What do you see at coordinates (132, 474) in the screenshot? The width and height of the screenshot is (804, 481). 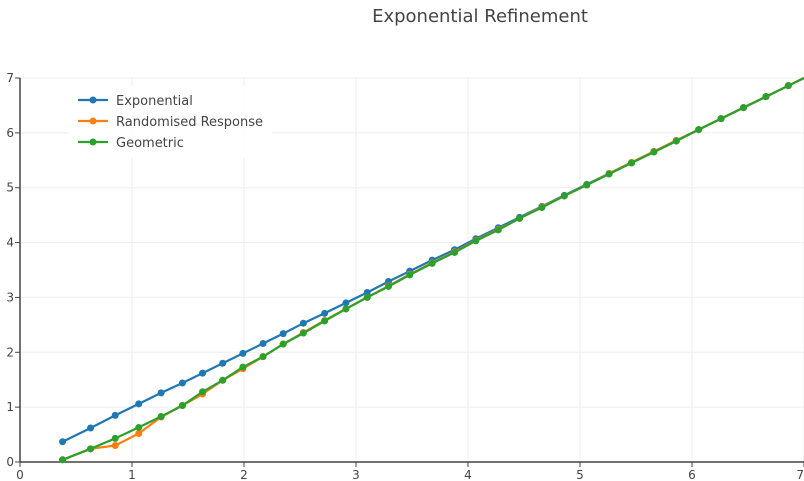 I see `x-tick-label: 1` at bounding box center [132, 474].